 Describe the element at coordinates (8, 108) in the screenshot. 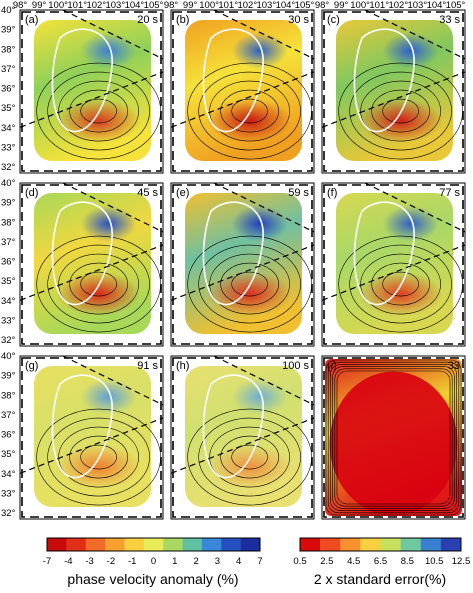

I see `latitude-tick-label: 35°` at that location.